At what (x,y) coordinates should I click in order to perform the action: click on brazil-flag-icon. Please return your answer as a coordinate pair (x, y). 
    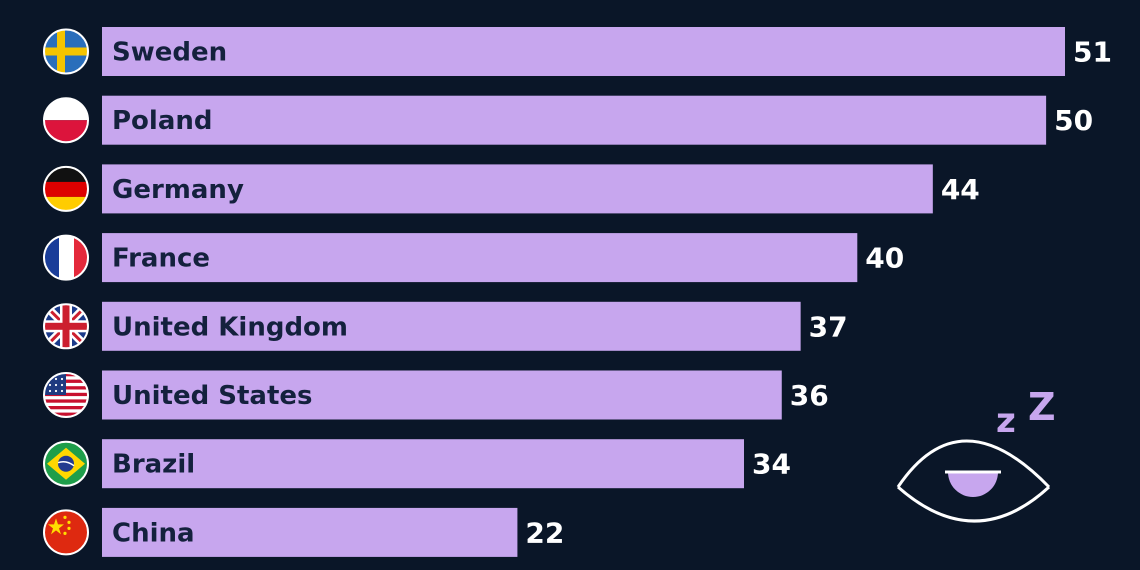
    Looking at the image, I should click on (66, 463).